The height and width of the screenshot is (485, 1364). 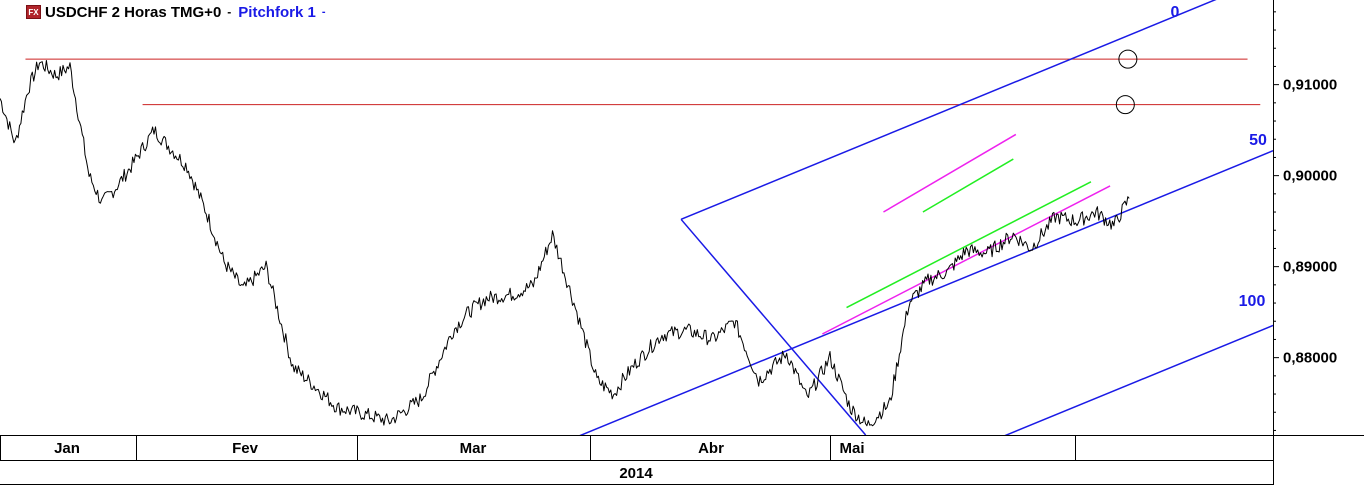 I want to click on pitchfork-level-label-100: 100, so click(x=1252, y=301).